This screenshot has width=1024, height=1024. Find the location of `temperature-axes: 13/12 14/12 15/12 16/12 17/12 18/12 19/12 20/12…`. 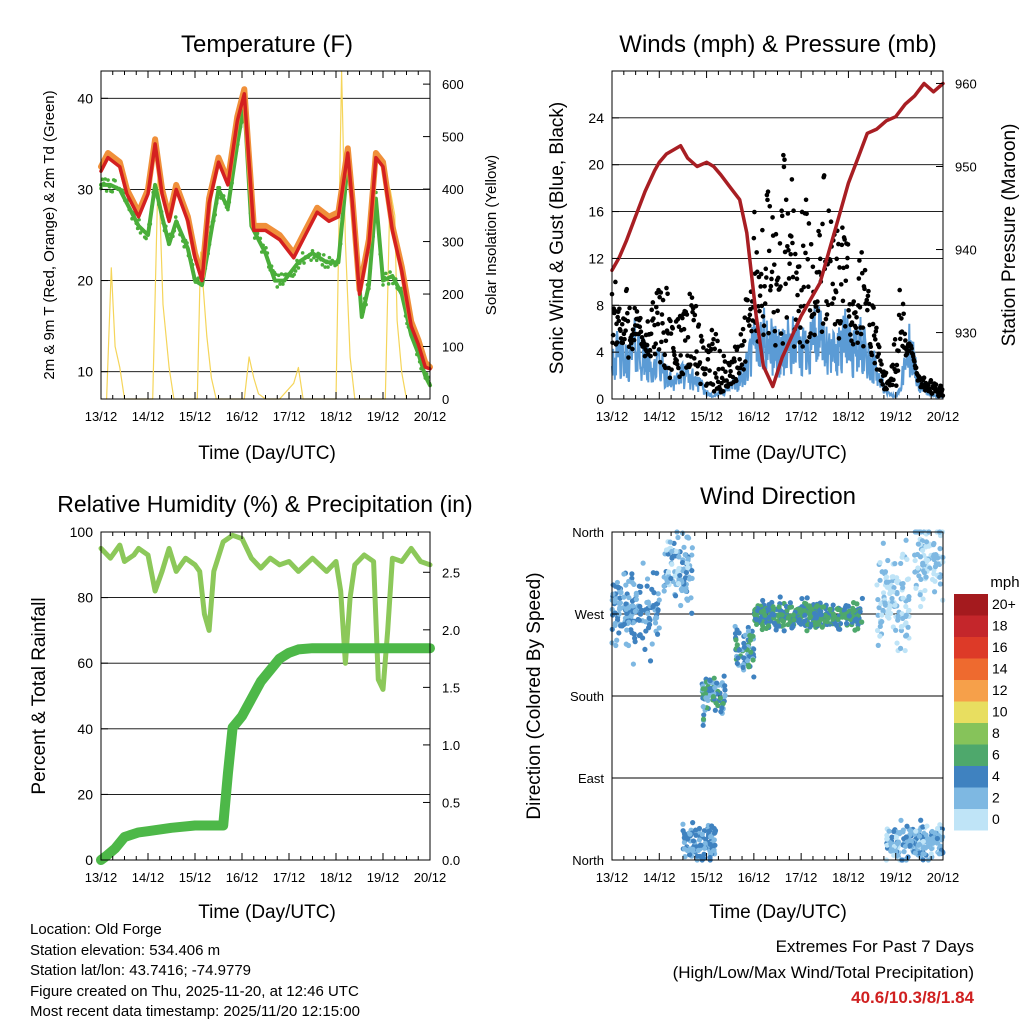

temperature-axes: 13/12 14/12 15/12 16/12 17/12 18/12 19/12 20/12… is located at coordinates (270, 247).